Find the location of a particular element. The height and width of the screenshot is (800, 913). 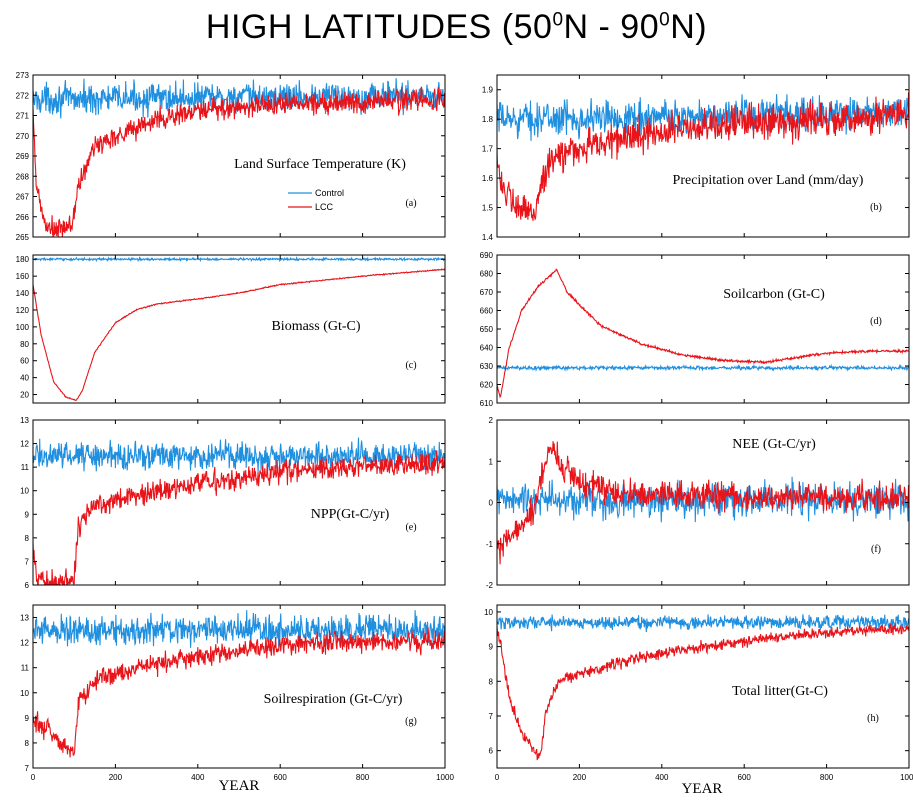

plot-frame-h is located at coordinates (703, 686).